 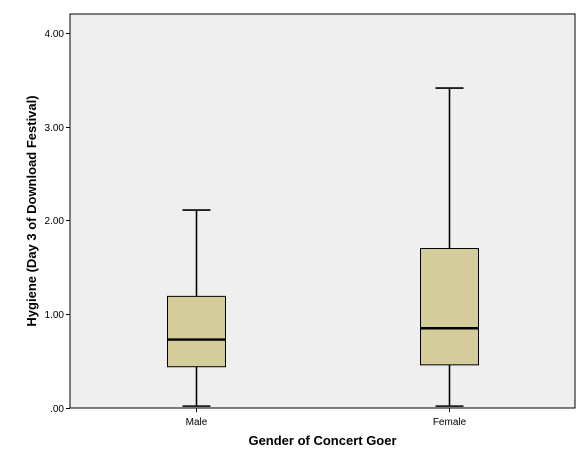 What do you see at coordinates (55, 34) in the screenshot?
I see `y-tick-label: 4.00` at bounding box center [55, 34].